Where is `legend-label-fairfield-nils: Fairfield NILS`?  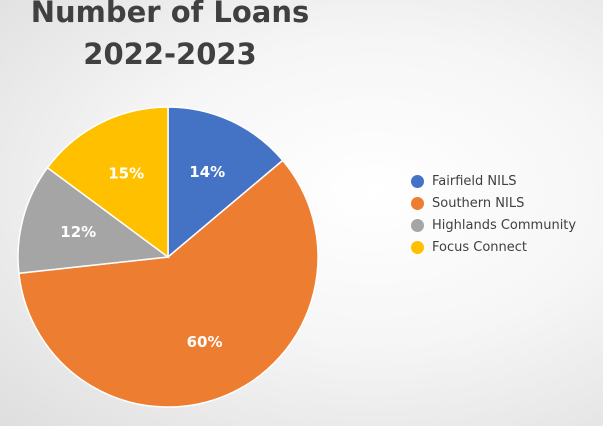 legend-label-fairfield-nils: Fairfield NILS is located at coordinates (474, 181).